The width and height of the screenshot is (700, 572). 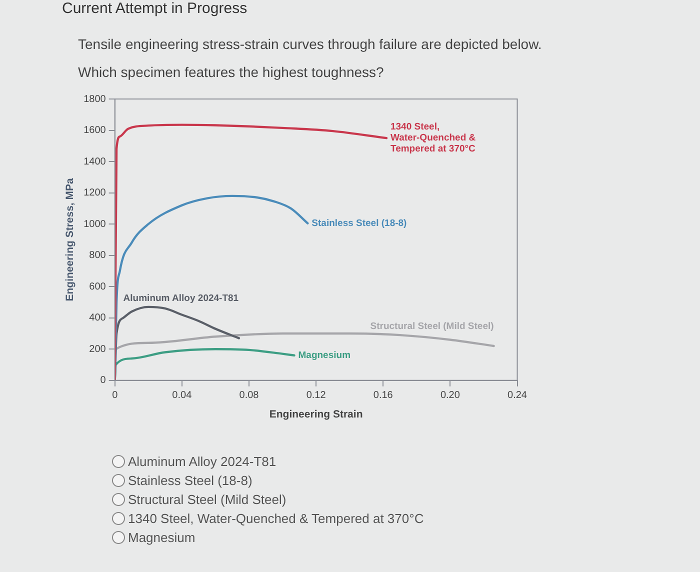 I want to click on y-axis-title: Engineering Stress, MPa, so click(x=70, y=240).